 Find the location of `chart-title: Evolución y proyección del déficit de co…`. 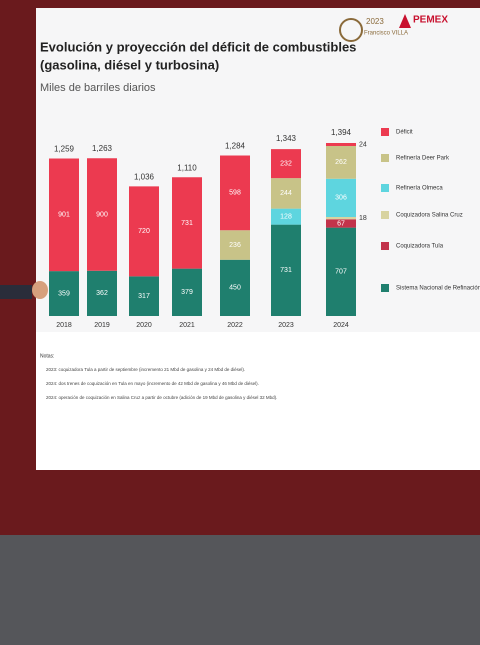

chart-title: Evolución y proyección del déficit de co… is located at coordinates (198, 46).